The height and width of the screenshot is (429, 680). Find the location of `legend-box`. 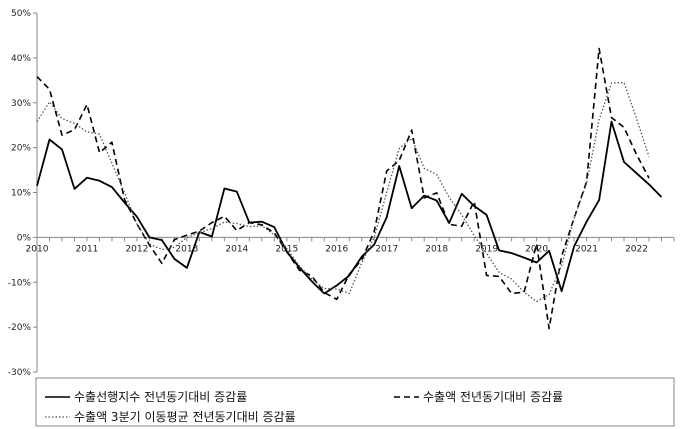

legend-box is located at coordinates (355, 402).